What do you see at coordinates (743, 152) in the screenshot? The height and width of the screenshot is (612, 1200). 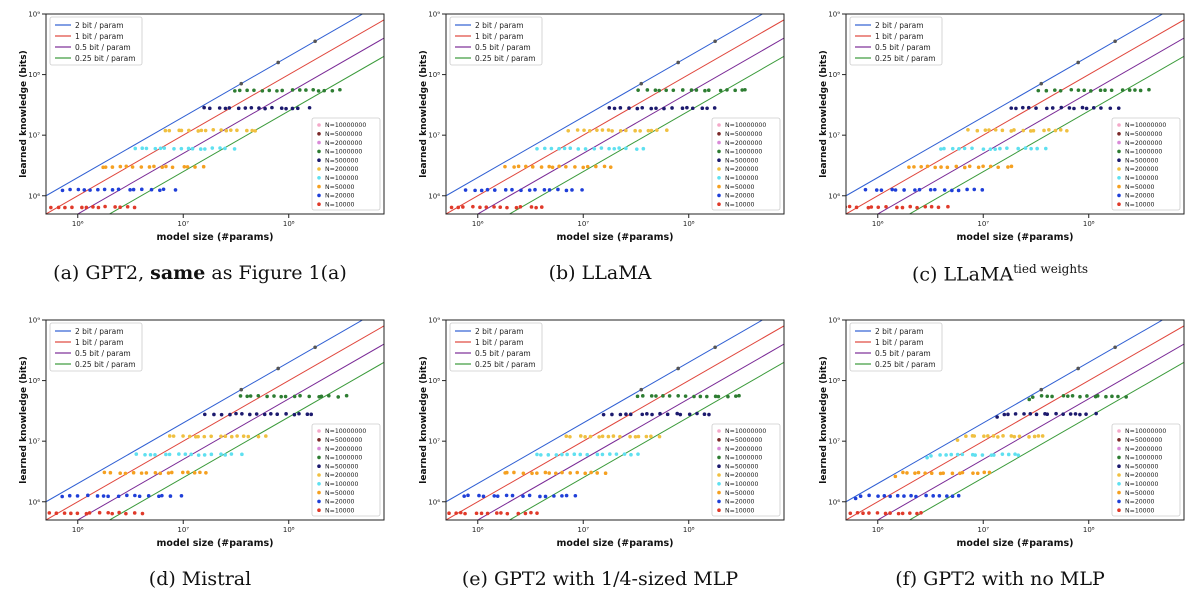 I see `legend-series-label: N=1000000` at bounding box center [743, 152].